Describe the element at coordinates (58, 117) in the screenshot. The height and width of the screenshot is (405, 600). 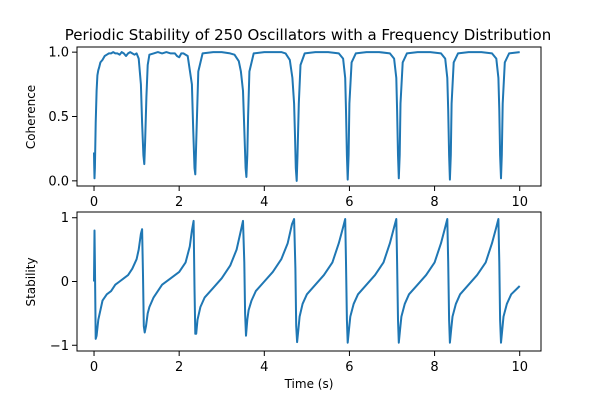
I see `coherence-ytick-label: 0.5` at that location.